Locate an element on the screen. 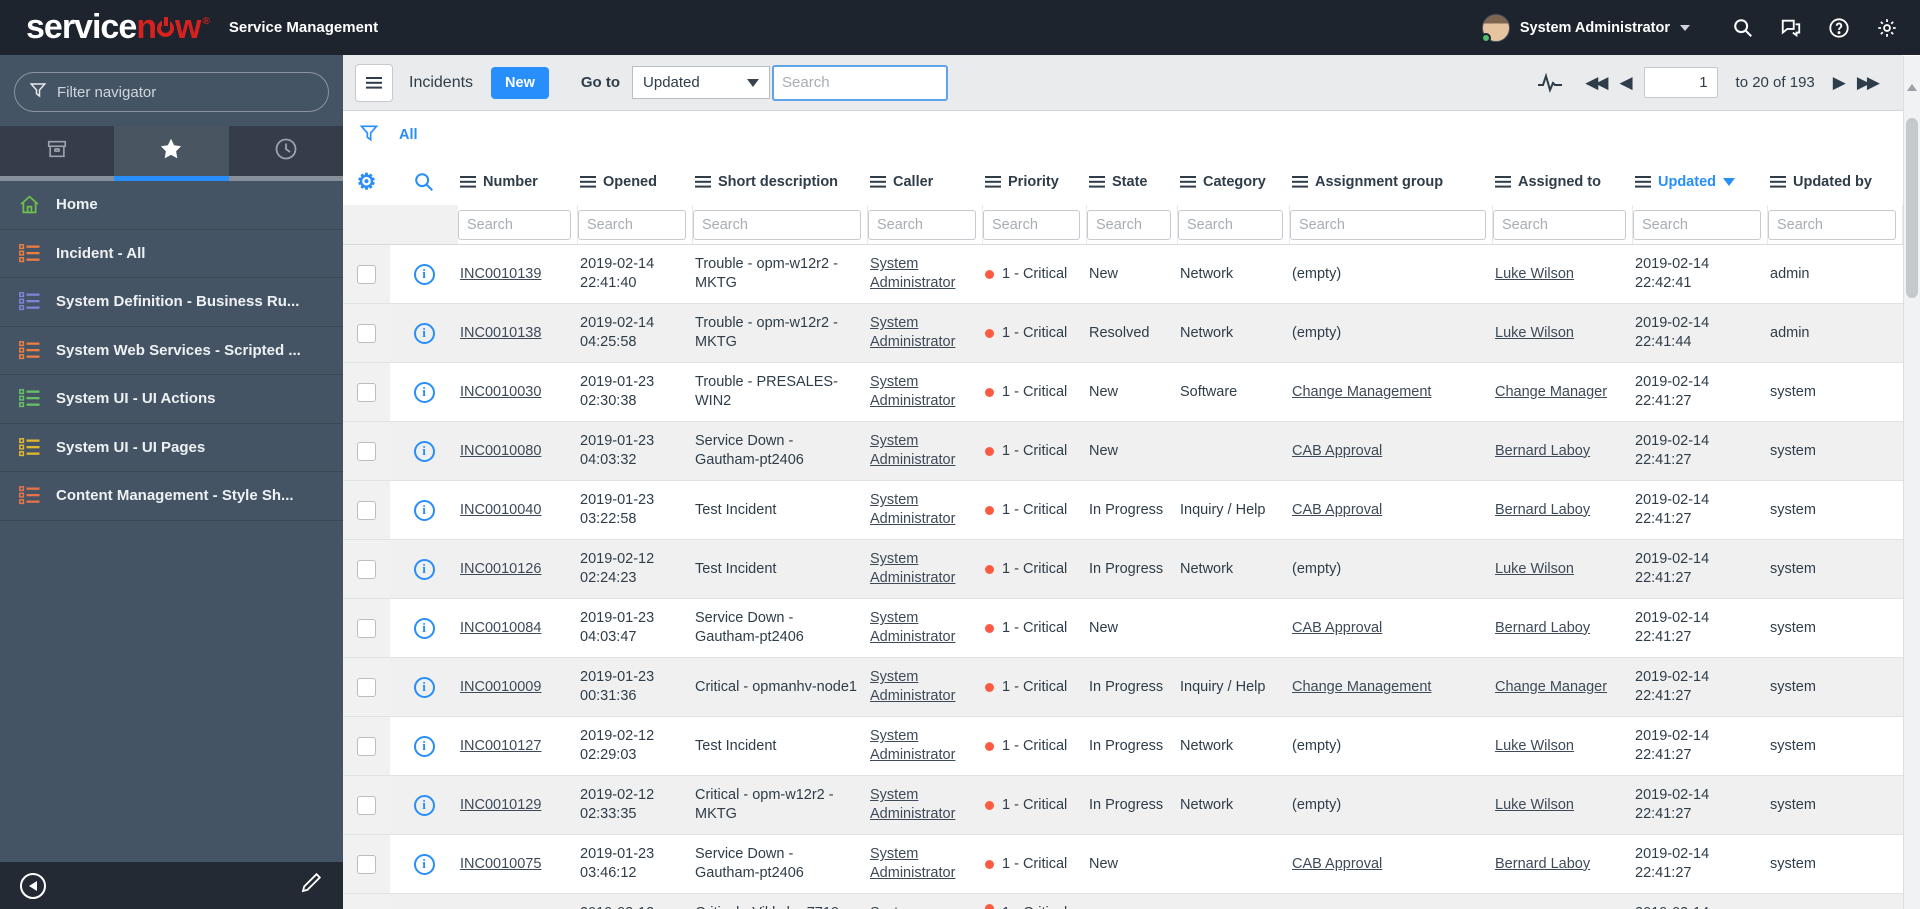 This screenshot has height=909, width=1920. sidebar-item-home: Home is located at coordinates (171, 205).